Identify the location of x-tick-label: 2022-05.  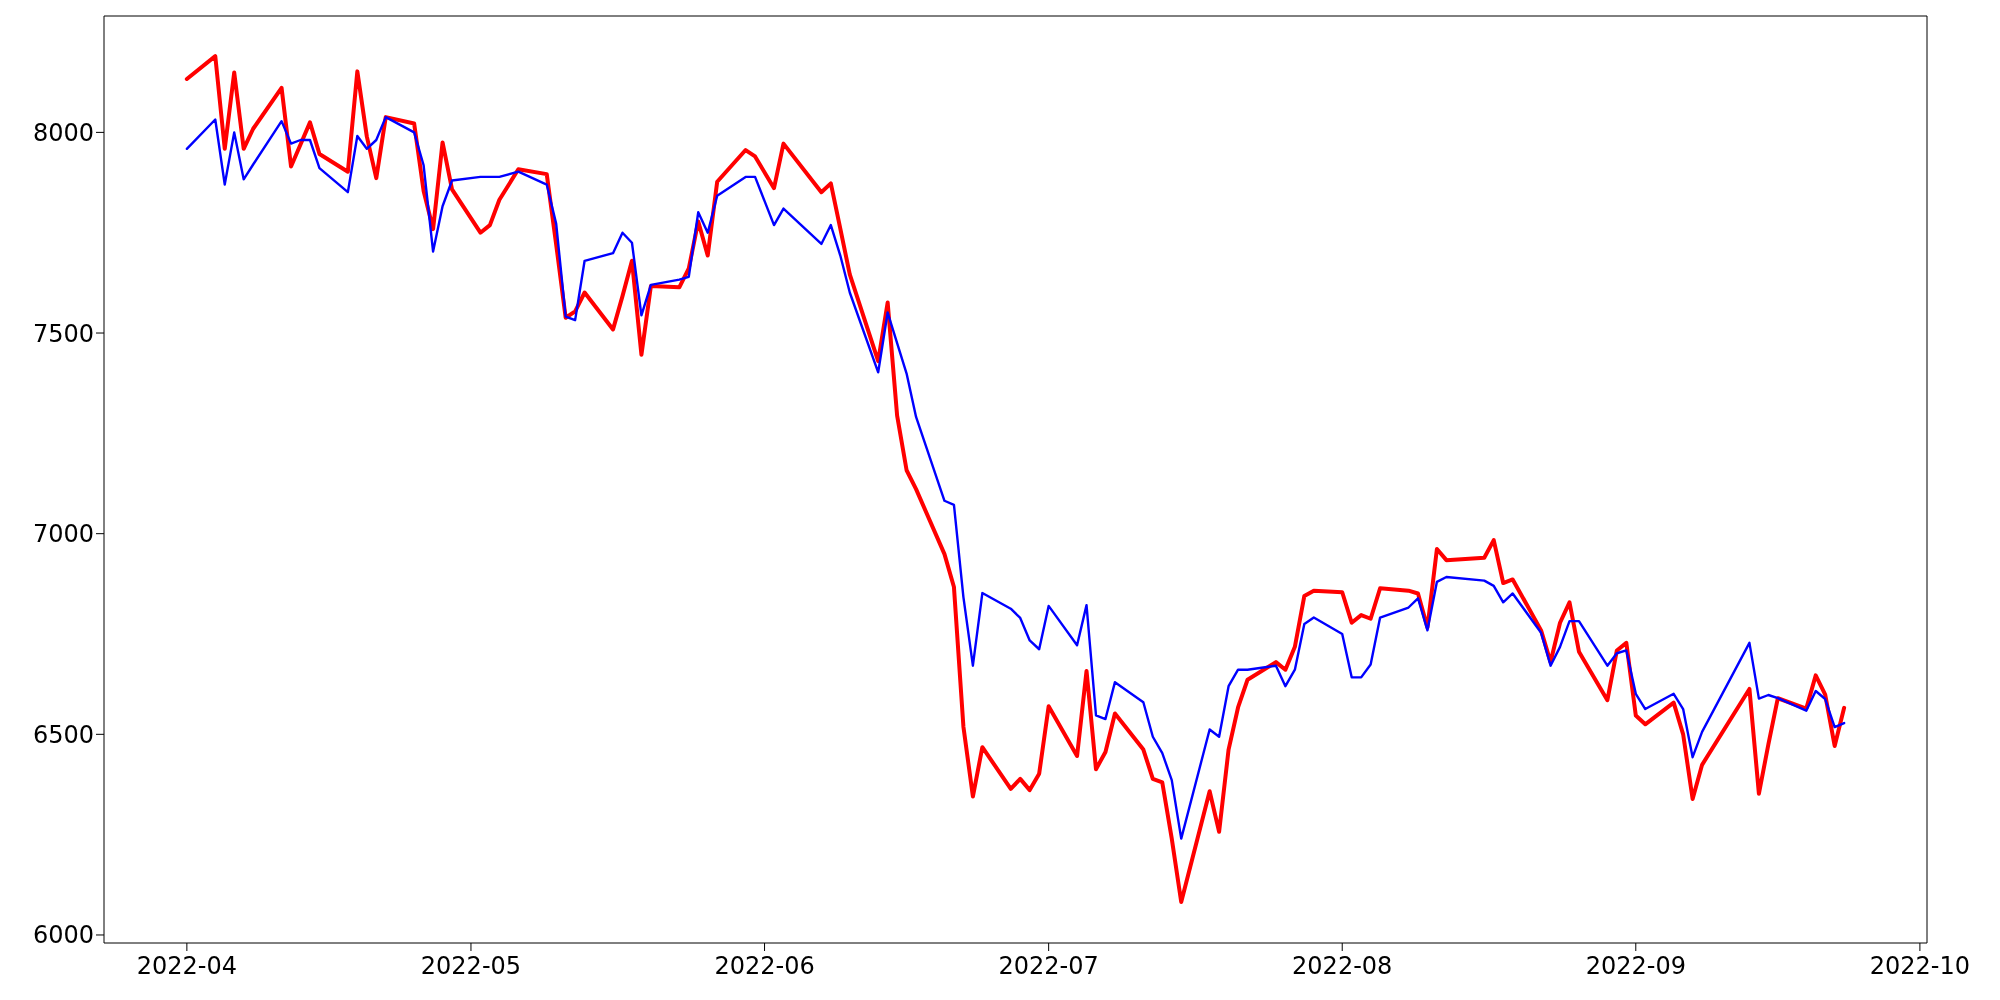
(471, 966).